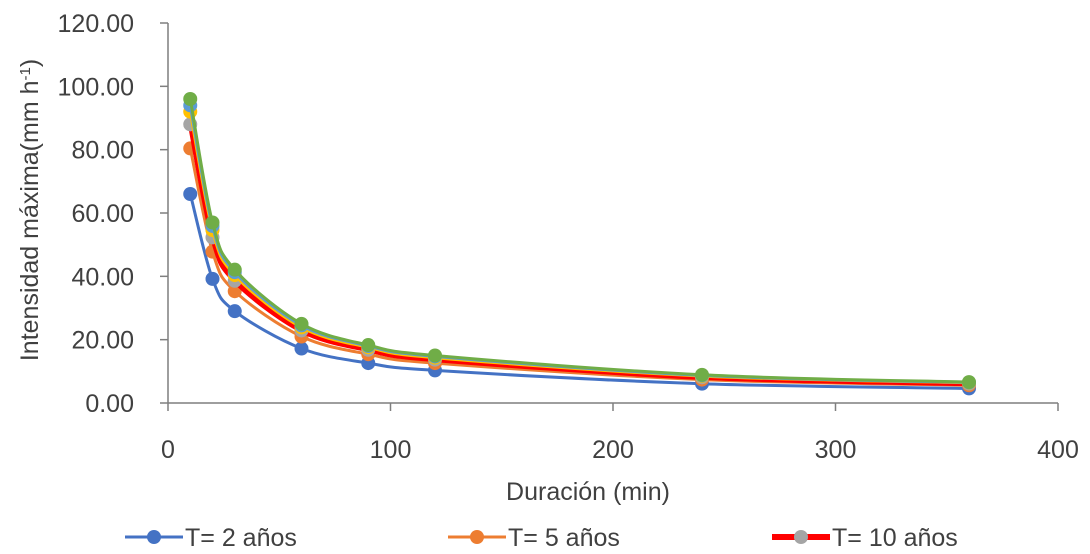 The image size is (1090, 554). Describe the element at coordinates (895, 538) in the screenshot. I see `legend-label: T= 10 años` at that location.